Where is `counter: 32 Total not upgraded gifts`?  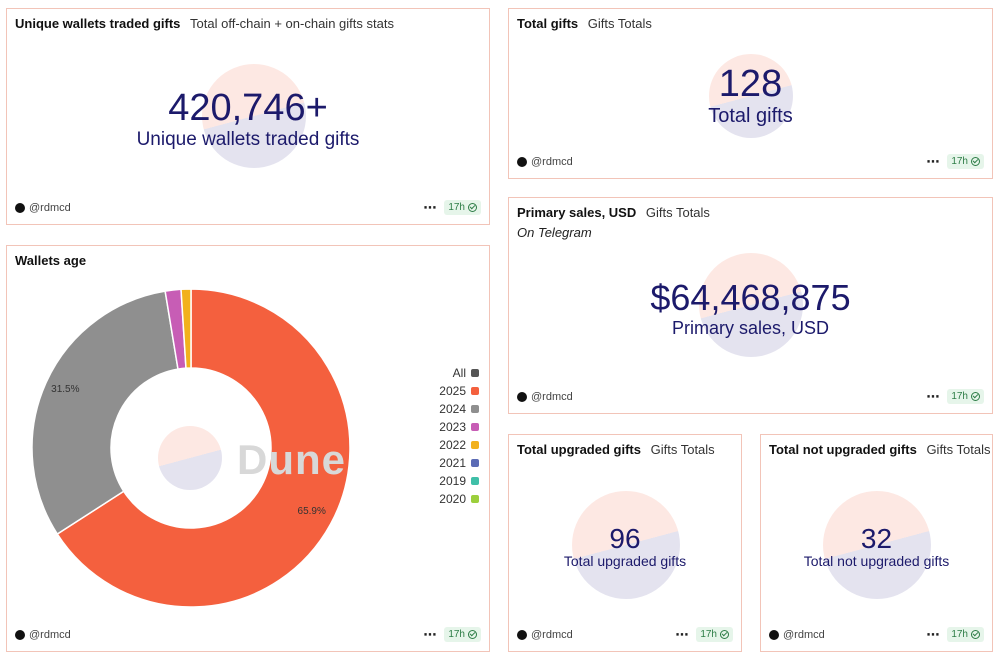
counter: 32 Total not upgraded gifts is located at coordinates (876, 547).